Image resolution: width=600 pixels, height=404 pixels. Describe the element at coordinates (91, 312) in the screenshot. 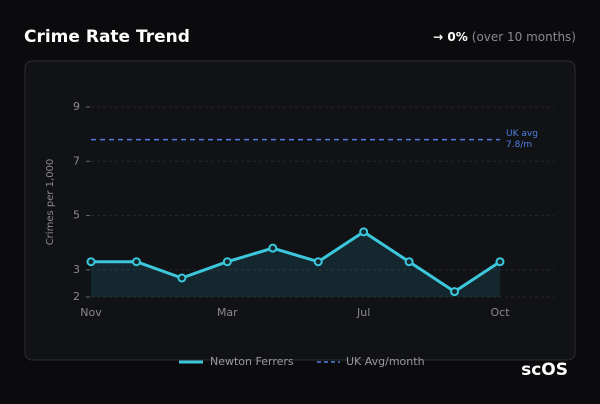

I see `x-tick-label: Nov` at that location.